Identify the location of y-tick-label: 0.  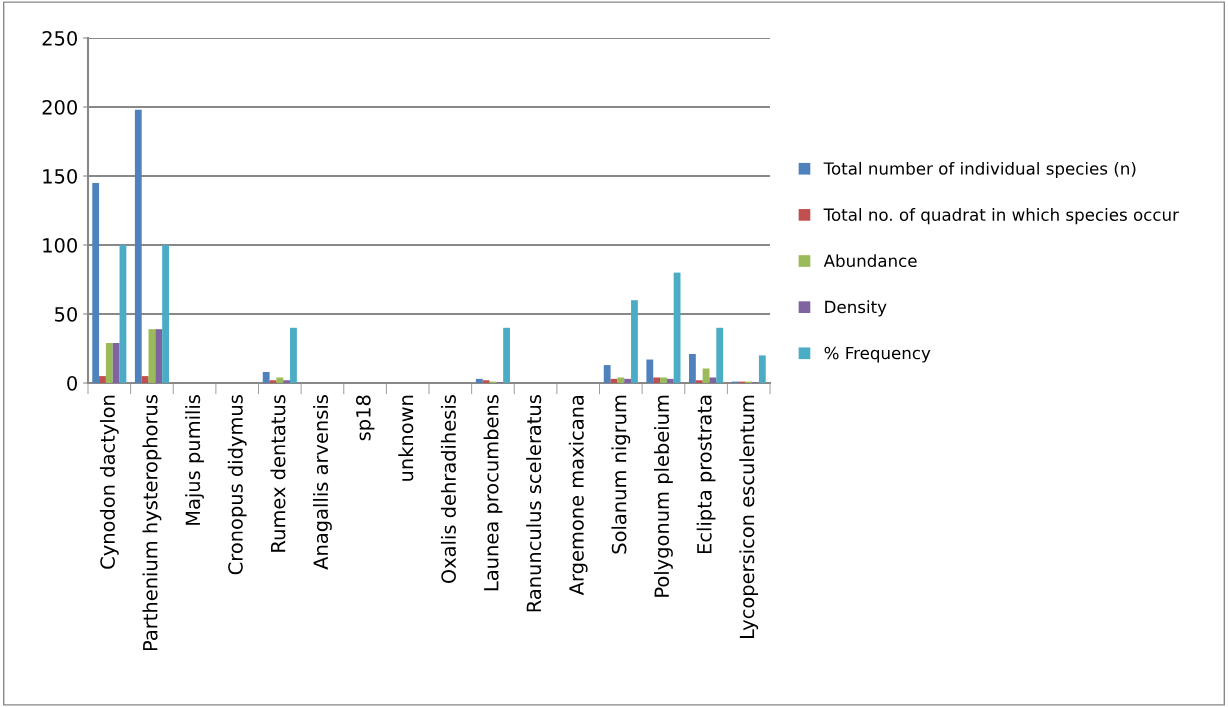
(72, 383).